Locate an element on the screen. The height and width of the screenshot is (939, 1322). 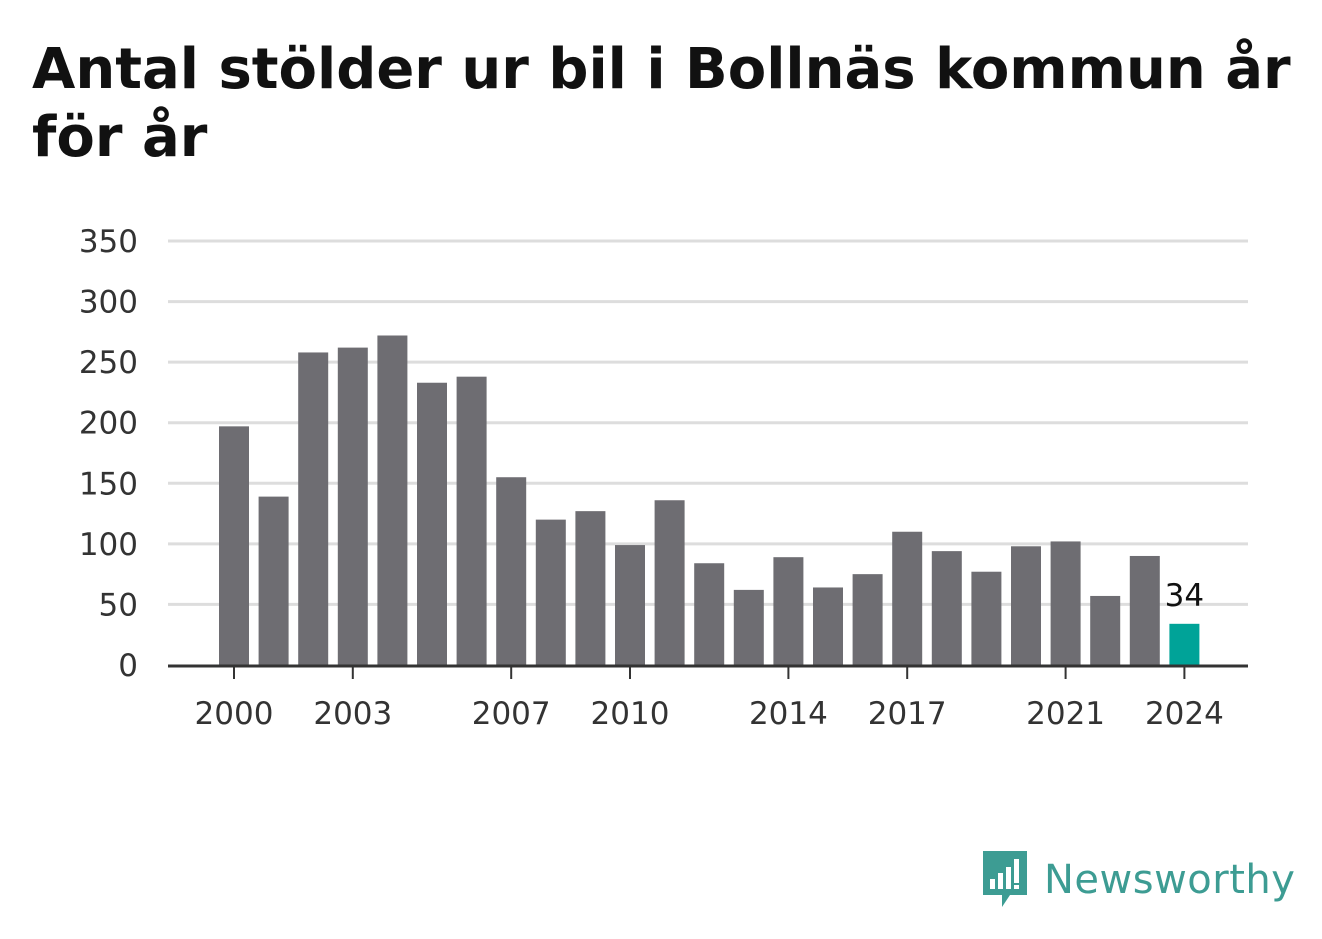
bar-2012 is located at coordinates (709, 614).